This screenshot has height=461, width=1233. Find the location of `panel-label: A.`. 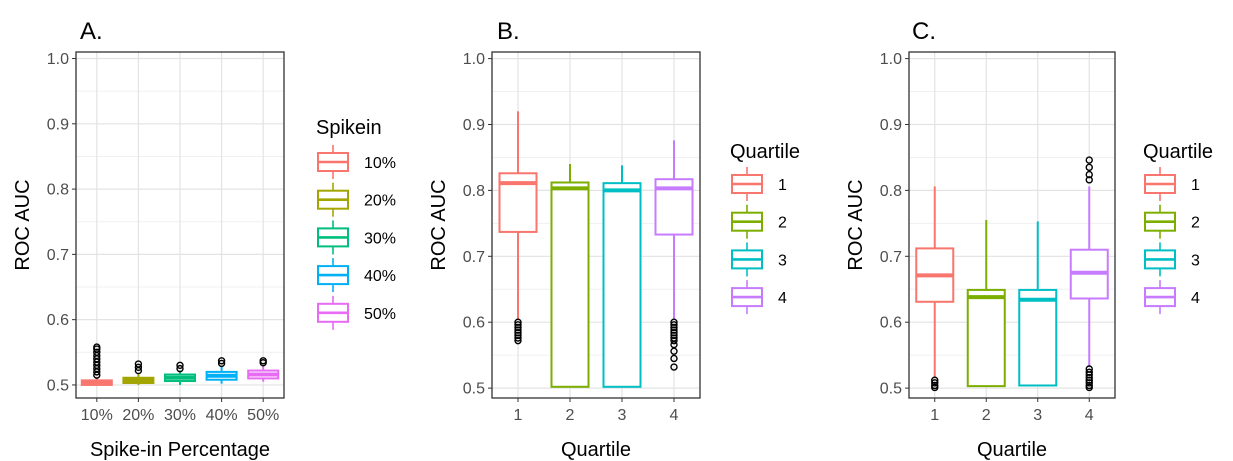

panel-label: A. is located at coordinates (91, 31).